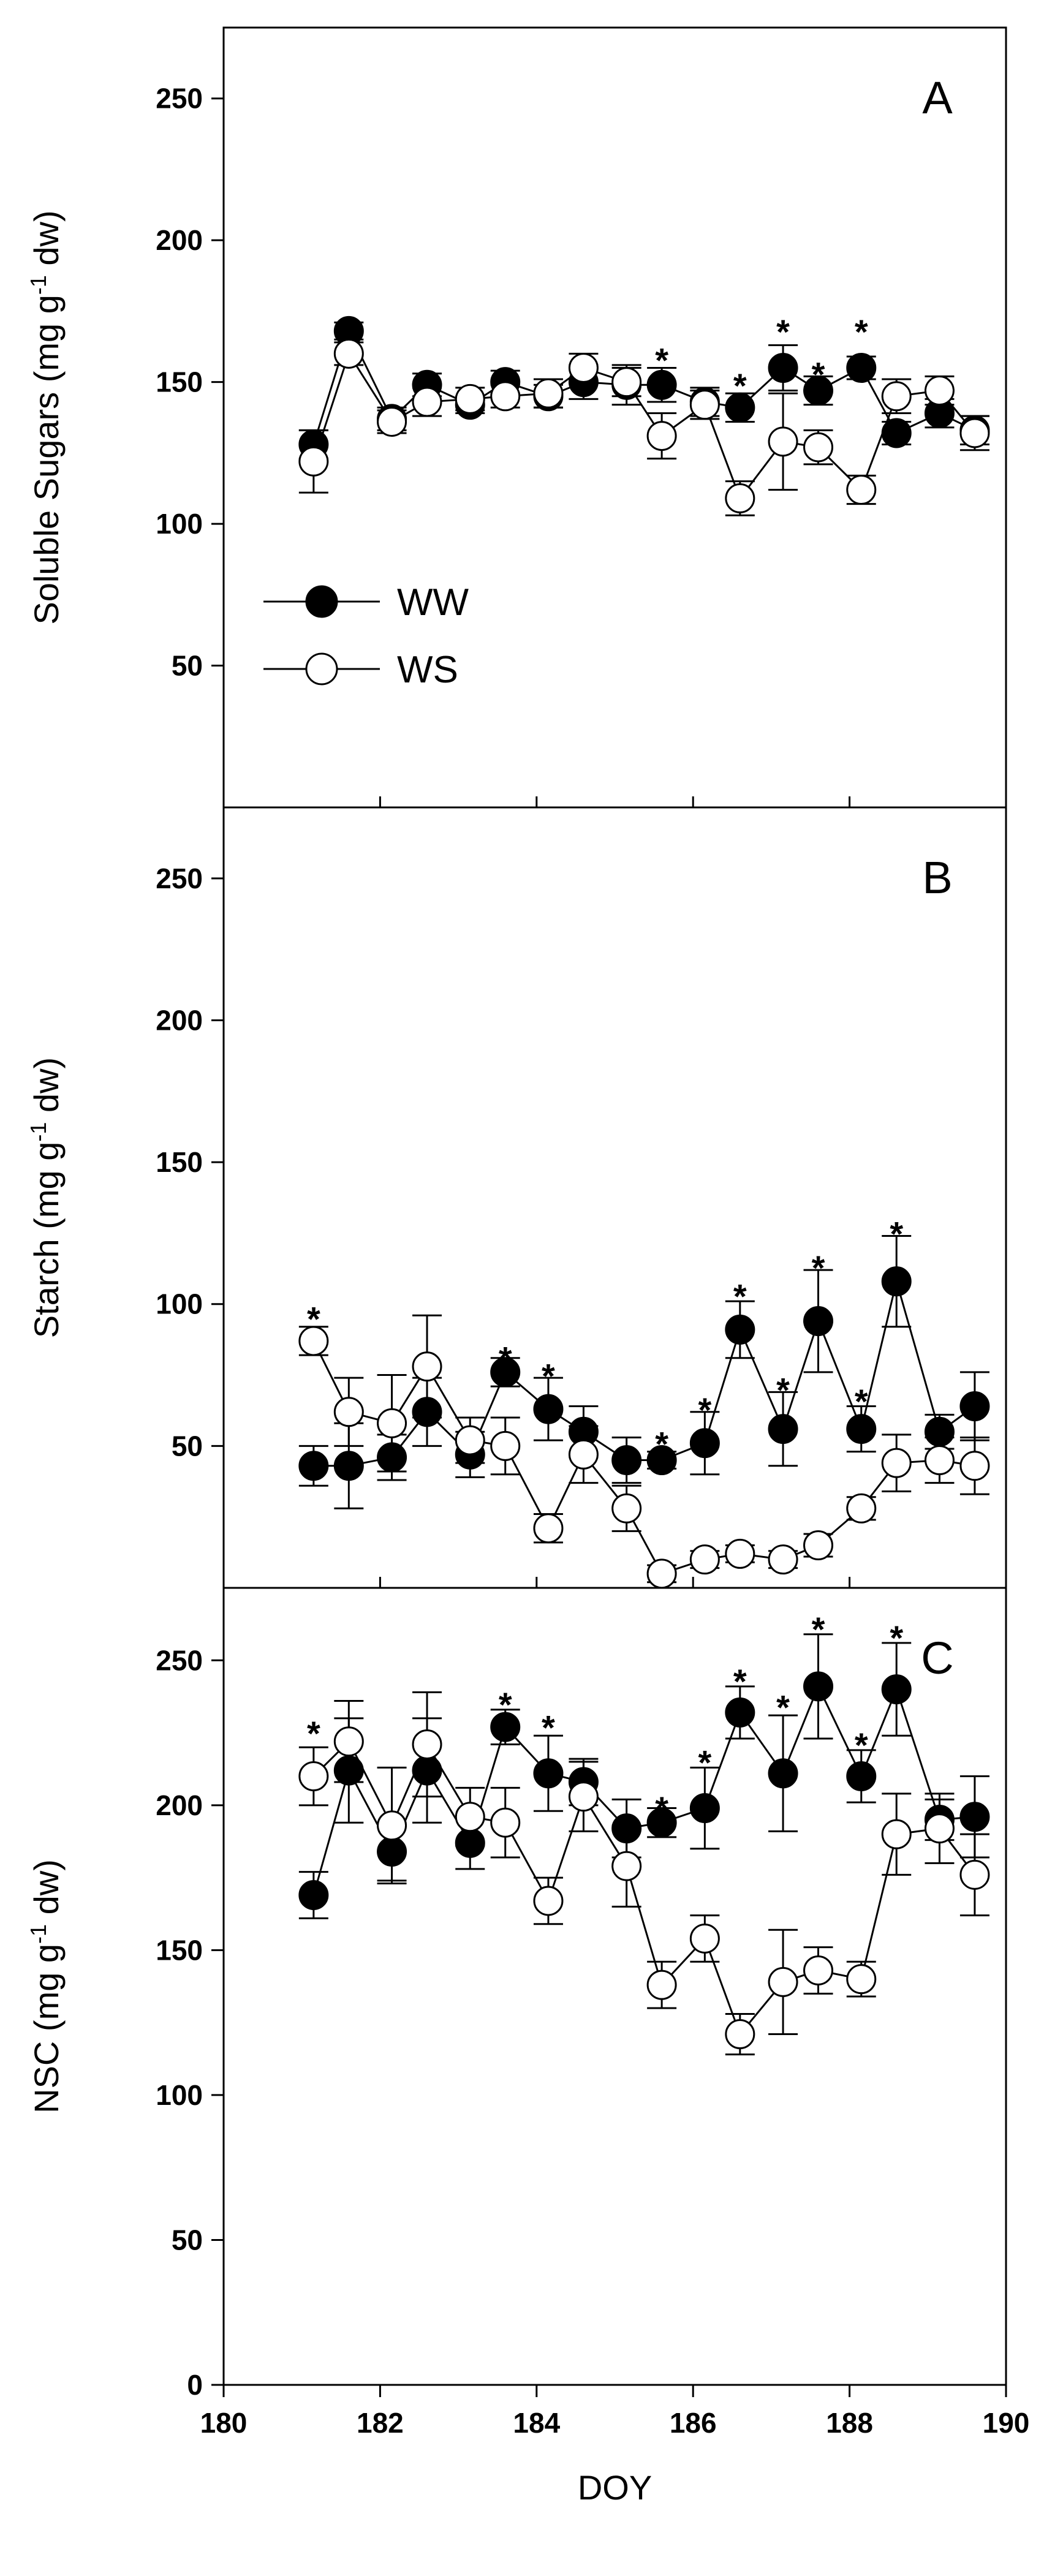  Describe the element at coordinates (46, 1240) in the screenshot. I see `y-axis-title-main: Starch (mg g` at that location.